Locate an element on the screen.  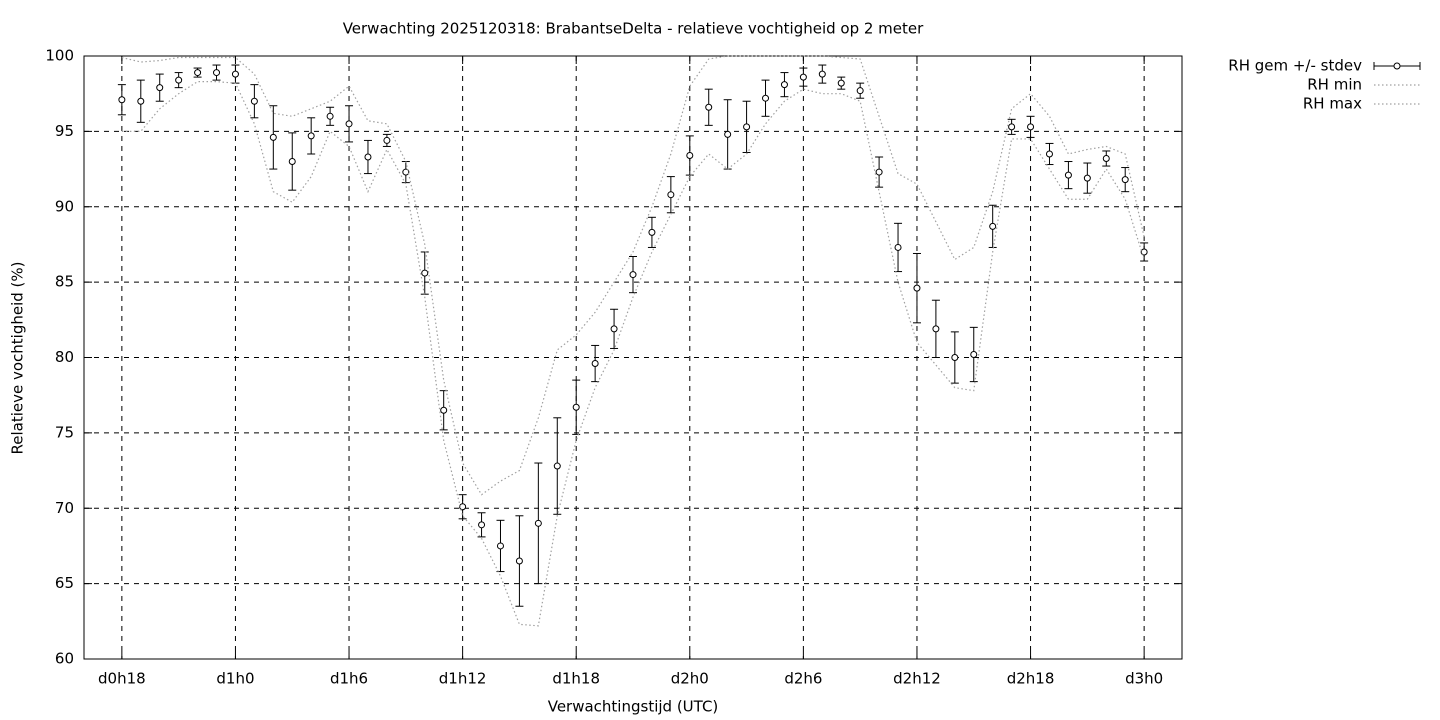
y-axis-label: Relatieve vochtigheid (%) is located at coordinates (18, 357).